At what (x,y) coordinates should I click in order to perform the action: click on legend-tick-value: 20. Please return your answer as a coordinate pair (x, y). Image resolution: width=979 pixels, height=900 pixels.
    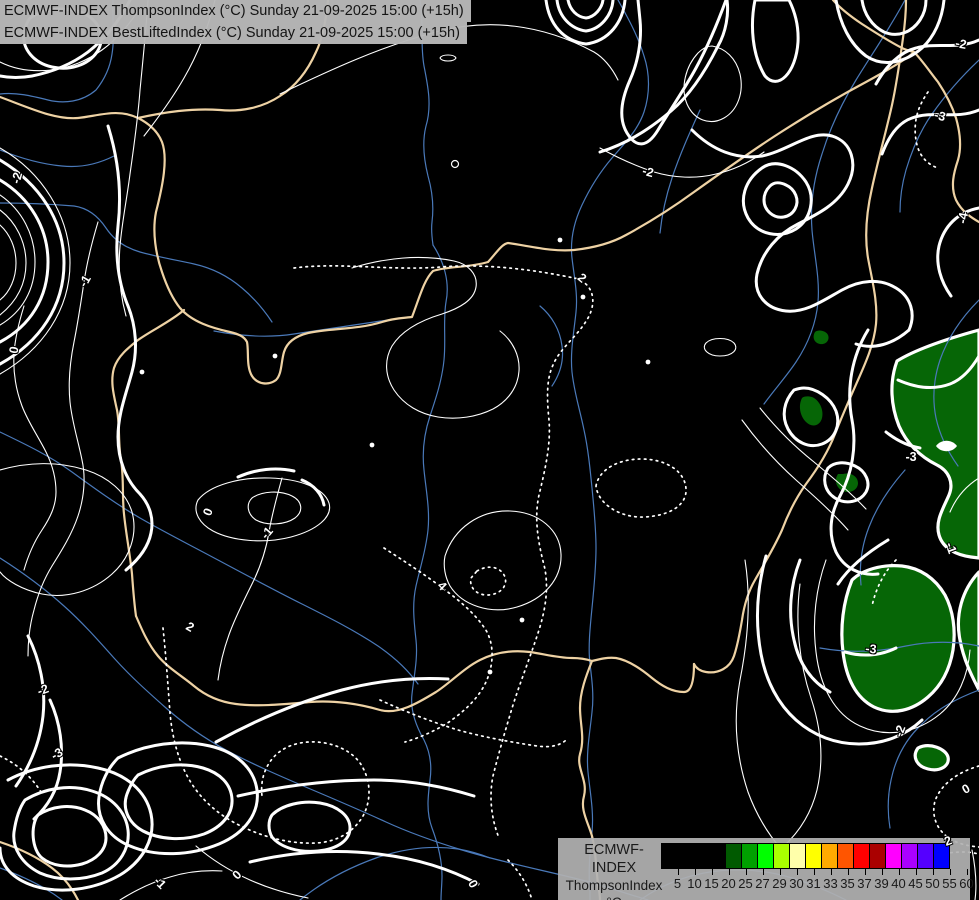
    Looking at the image, I should click on (728, 883).